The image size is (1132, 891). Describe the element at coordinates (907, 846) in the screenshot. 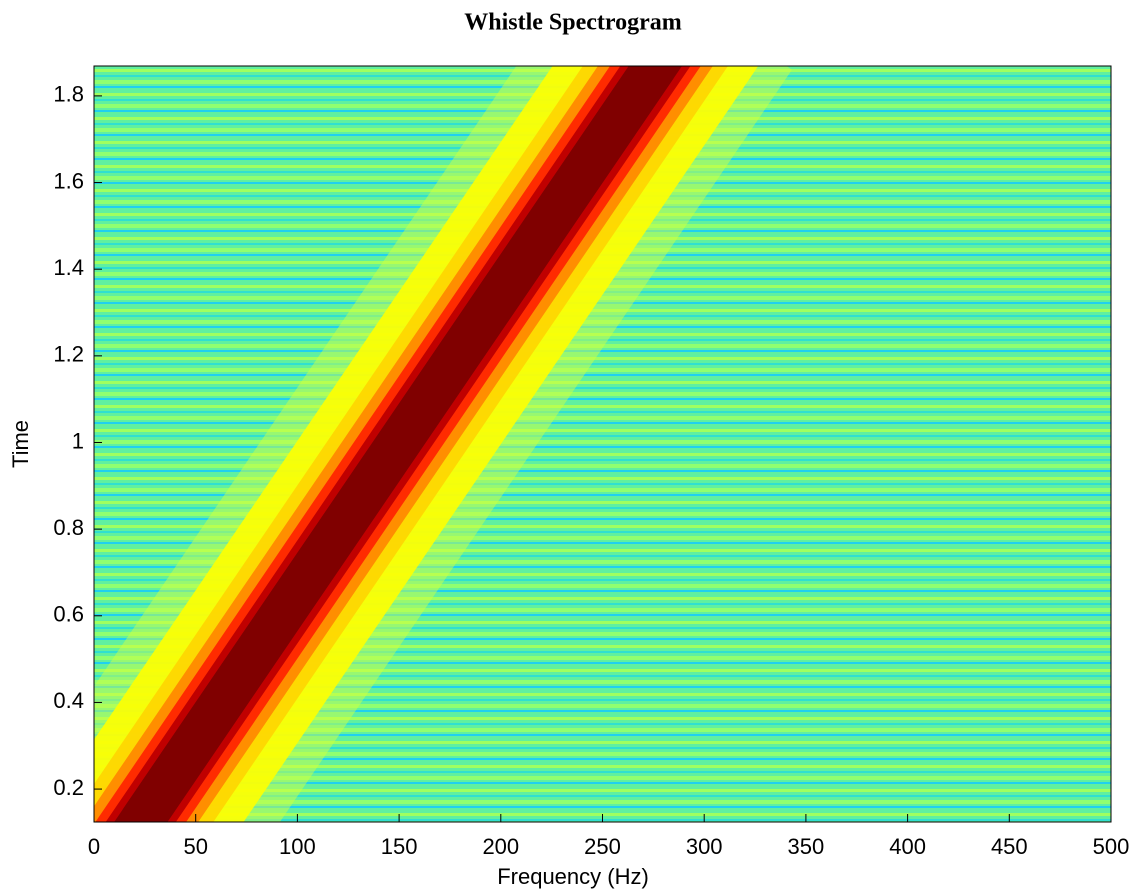

I see `x-tick-label: 400` at that location.